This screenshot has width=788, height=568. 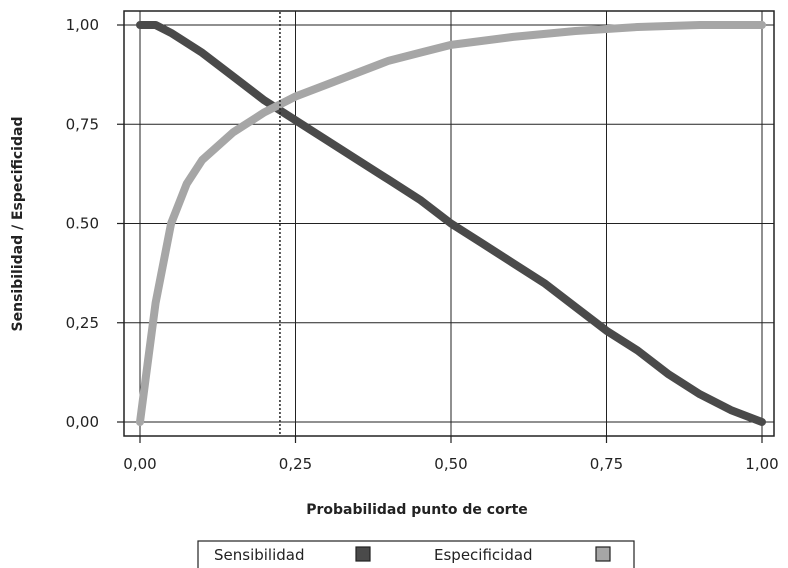 What do you see at coordinates (82, 323) in the screenshot?
I see `y-tick-label: 0,25` at bounding box center [82, 323].